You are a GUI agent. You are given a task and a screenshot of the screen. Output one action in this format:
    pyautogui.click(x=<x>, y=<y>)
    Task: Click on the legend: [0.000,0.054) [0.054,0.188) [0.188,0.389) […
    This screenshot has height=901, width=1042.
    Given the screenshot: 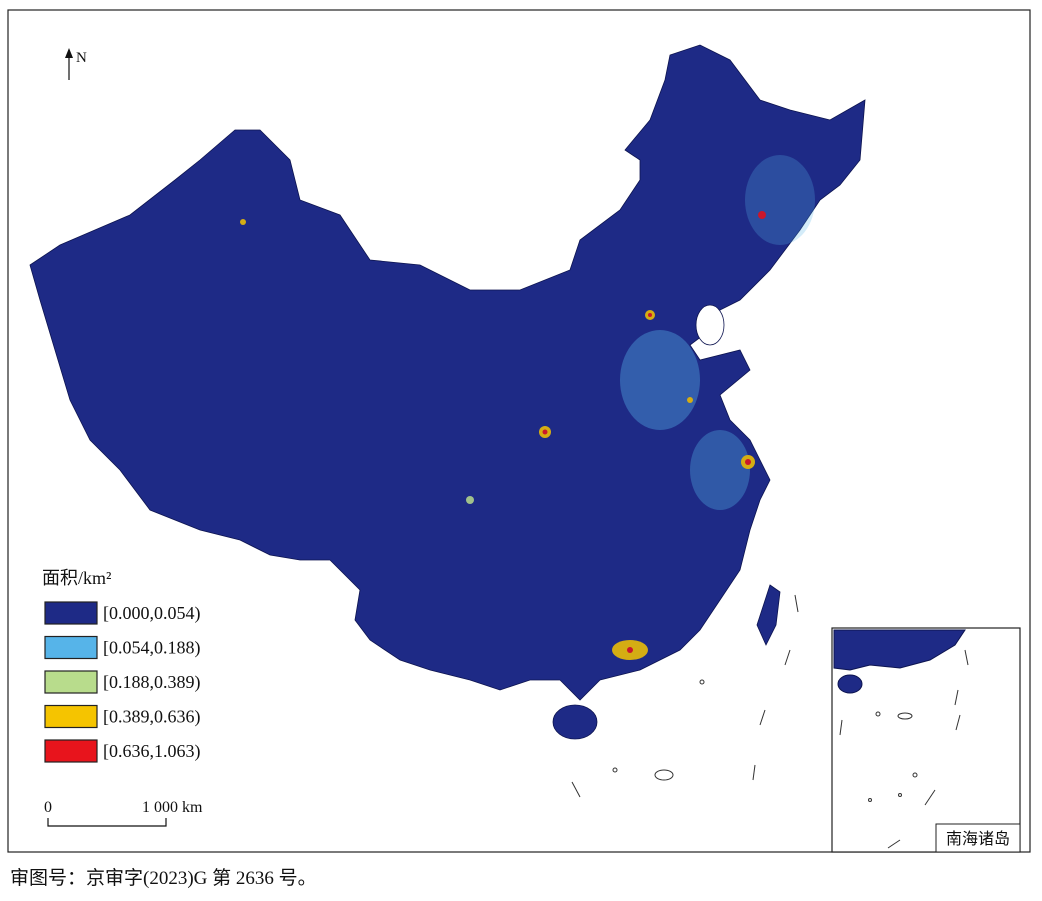 What is the action you would take?
    pyautogui.click(x=122, y=682)
    